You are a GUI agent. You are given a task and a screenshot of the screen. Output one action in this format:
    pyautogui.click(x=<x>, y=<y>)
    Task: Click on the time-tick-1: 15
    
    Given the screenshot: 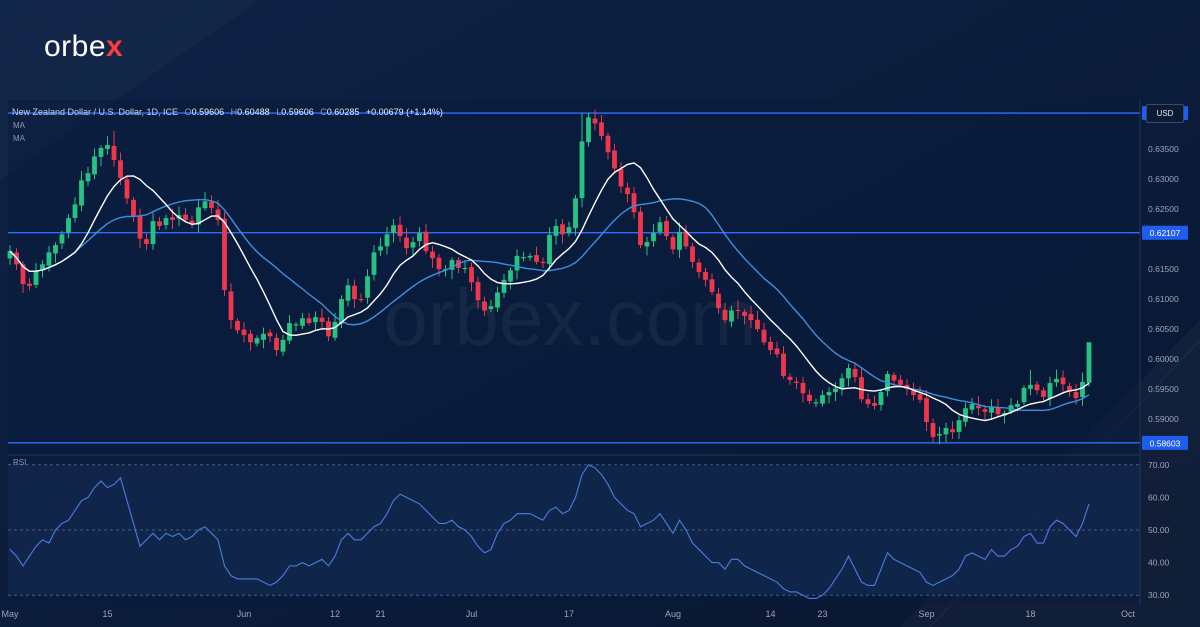 What is the action you would take?
    pyautogui.click(x=107, y=614)
    